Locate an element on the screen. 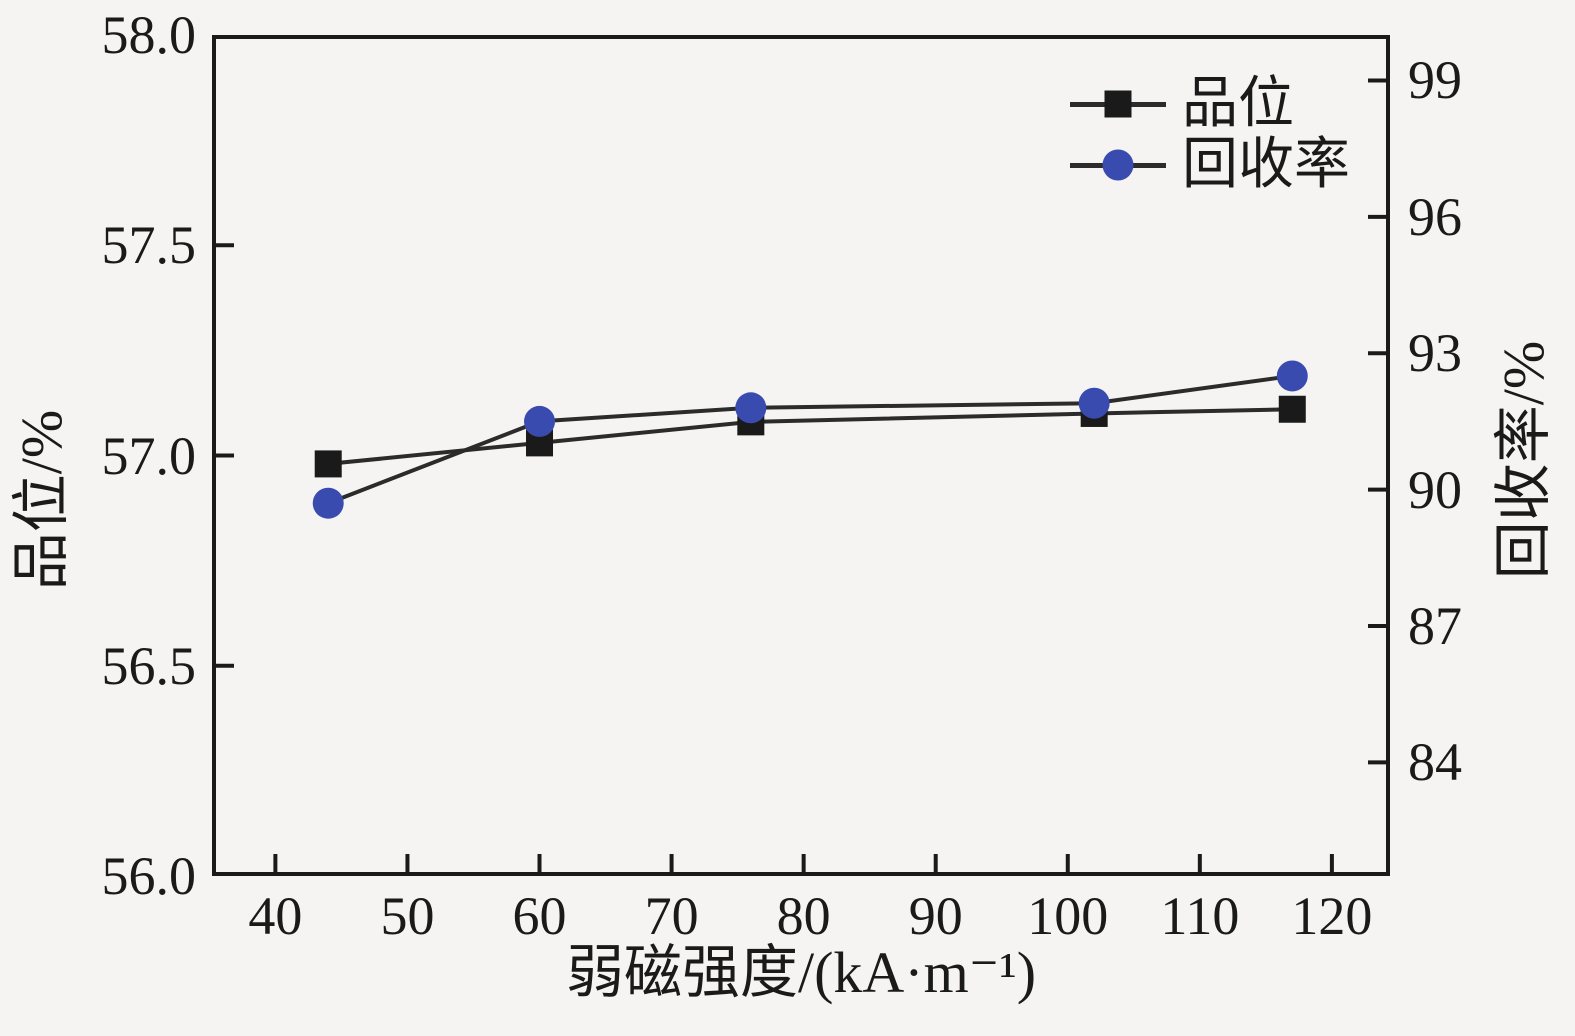 This screenshot has width=1575, height=1036. left-y-tick-label: 56.5 is located at coordinates (149, 666).